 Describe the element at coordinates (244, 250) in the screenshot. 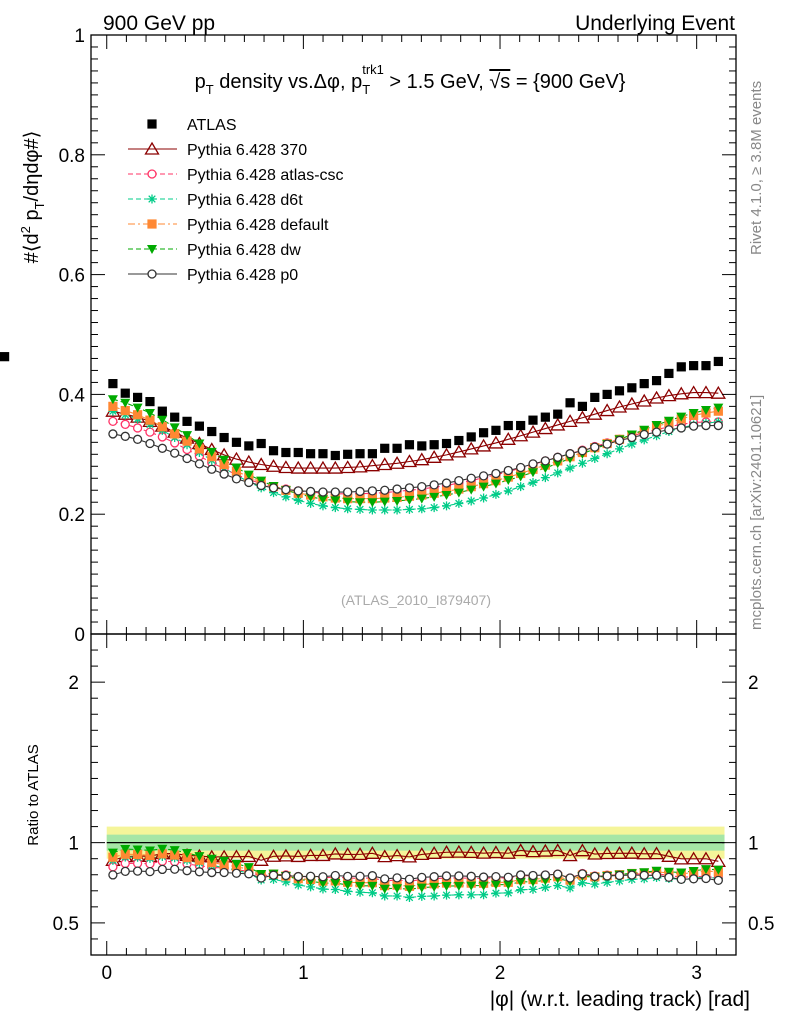

I see `legend-label: Pythia 6.428 dw` at that location.